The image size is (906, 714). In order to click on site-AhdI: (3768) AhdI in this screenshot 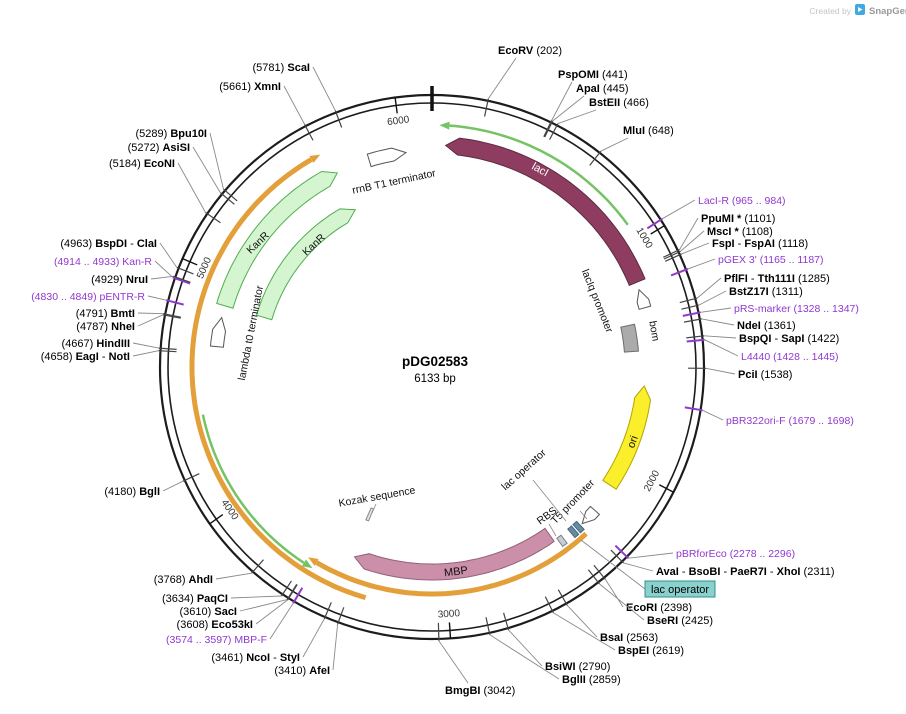, I will do `click(209, 572)`.